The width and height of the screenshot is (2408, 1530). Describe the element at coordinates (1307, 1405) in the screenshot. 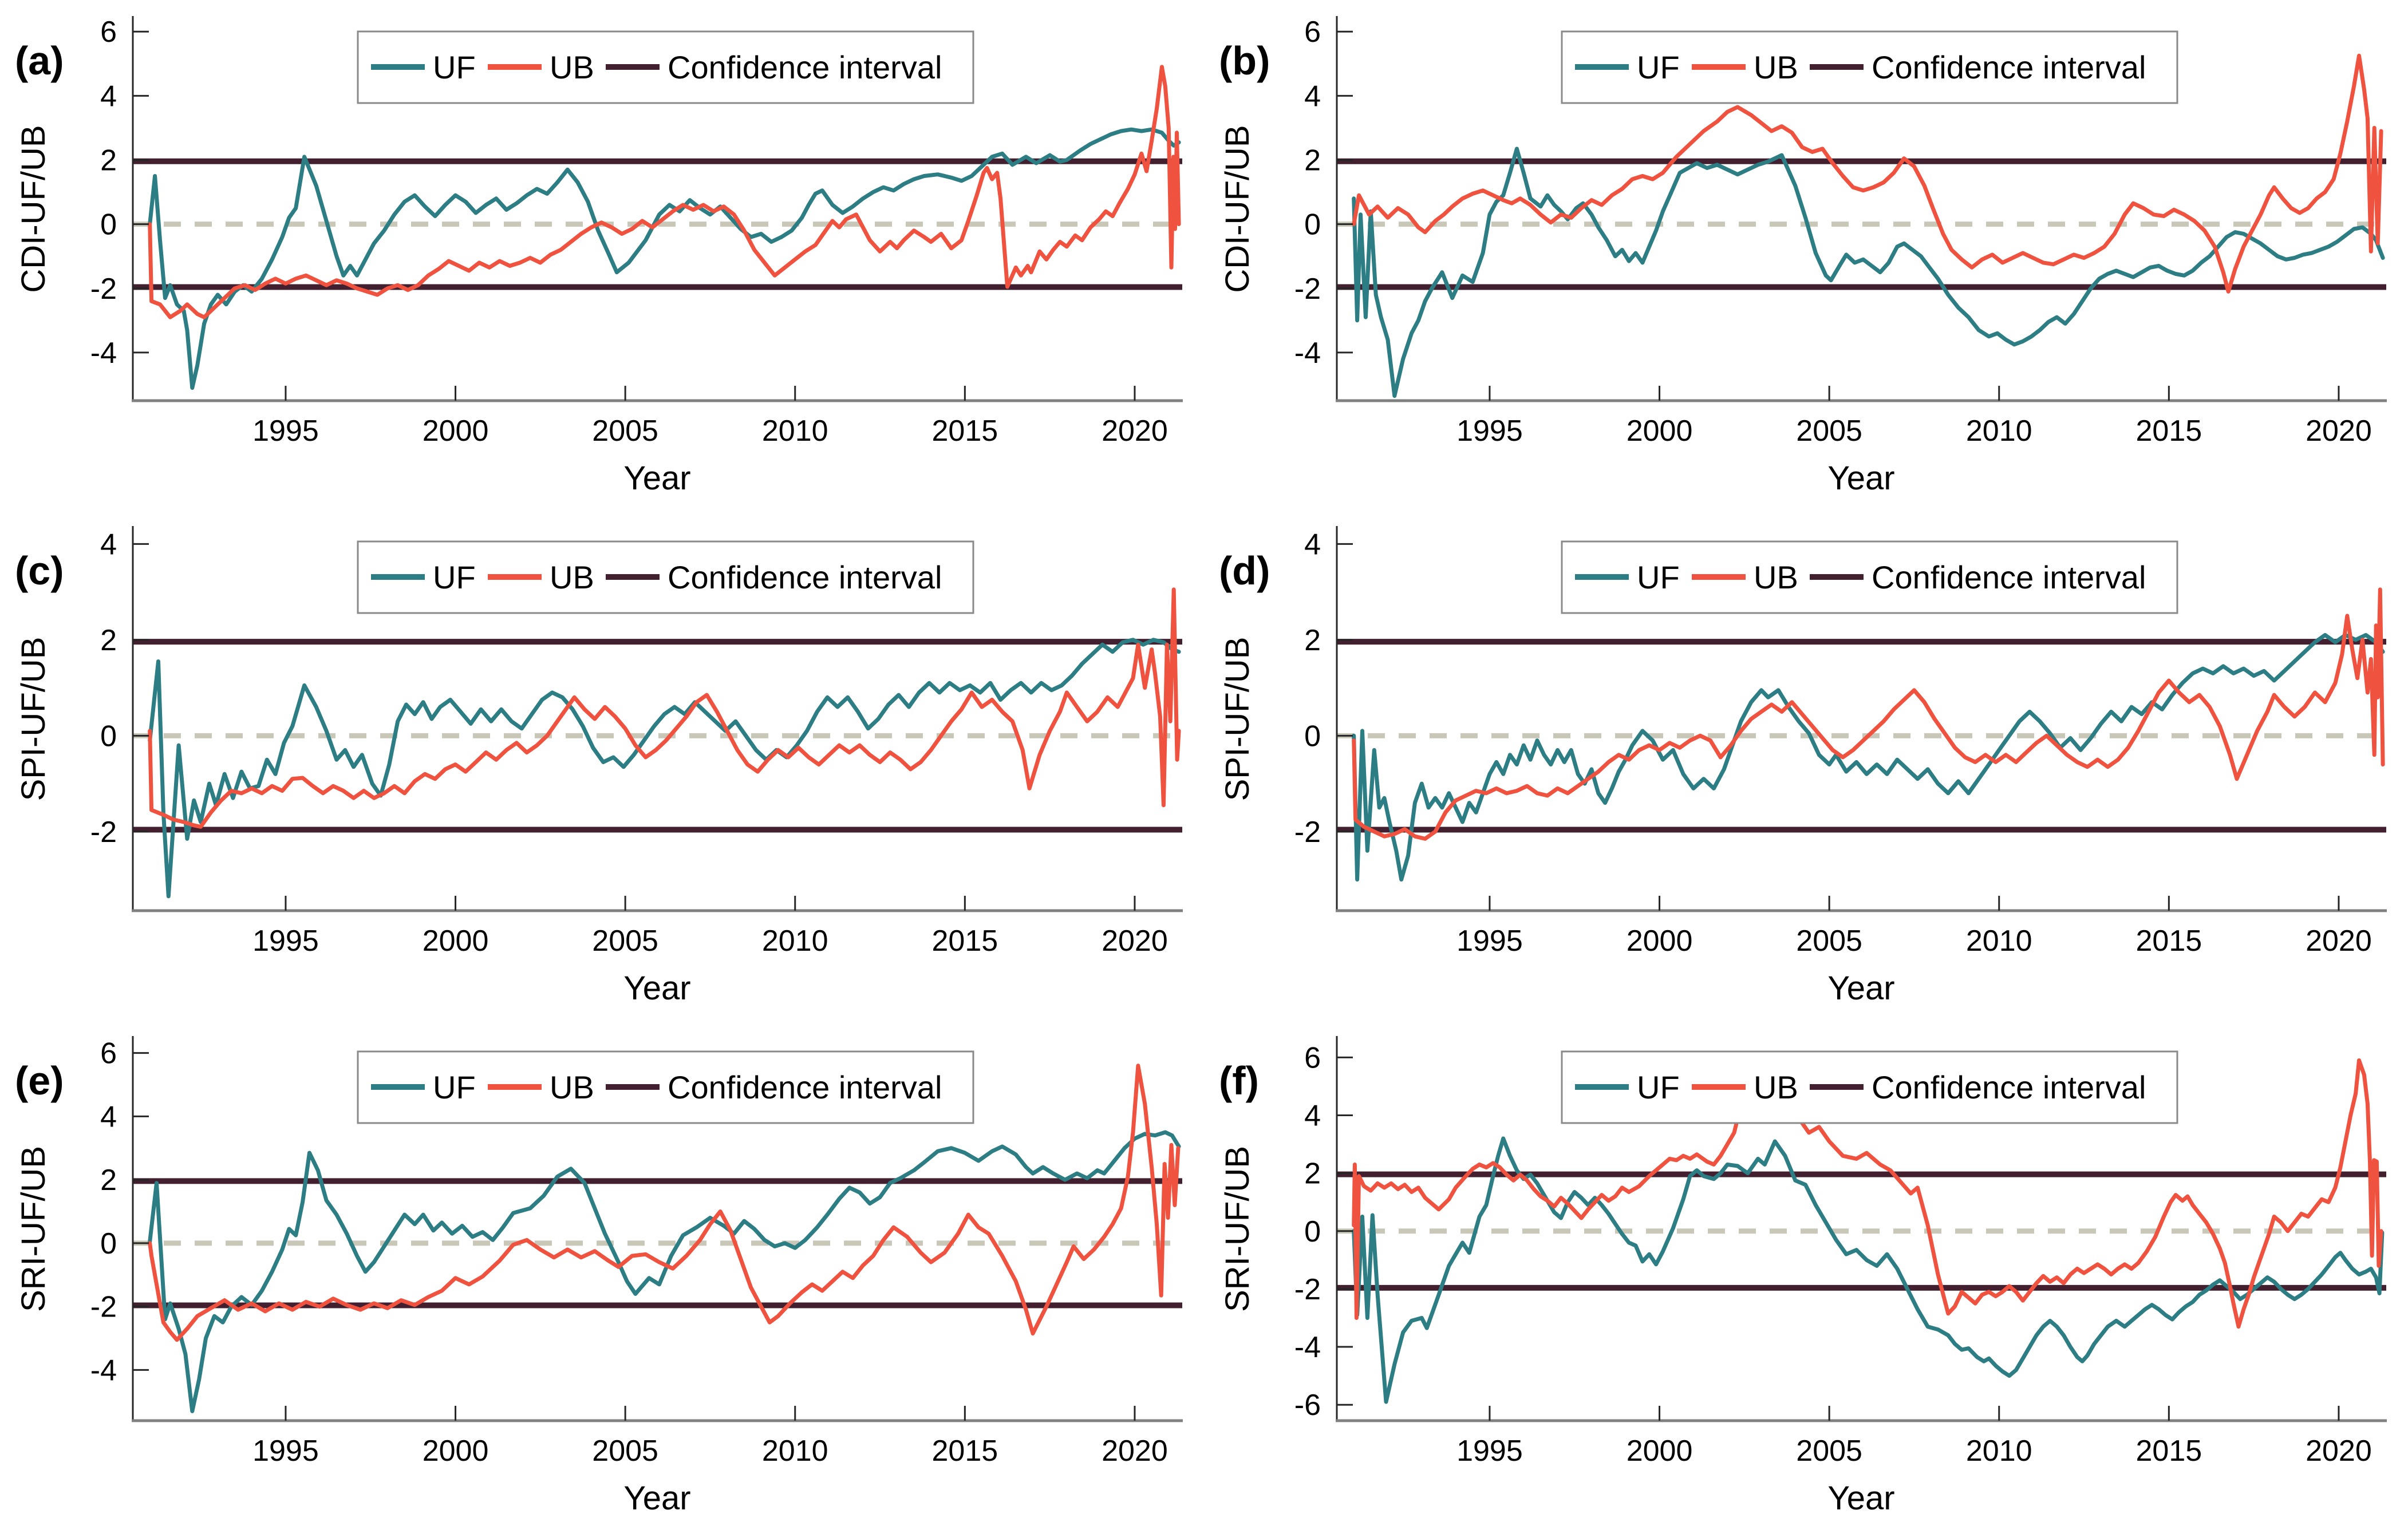

I see `y-tick-label: -6` at that location.